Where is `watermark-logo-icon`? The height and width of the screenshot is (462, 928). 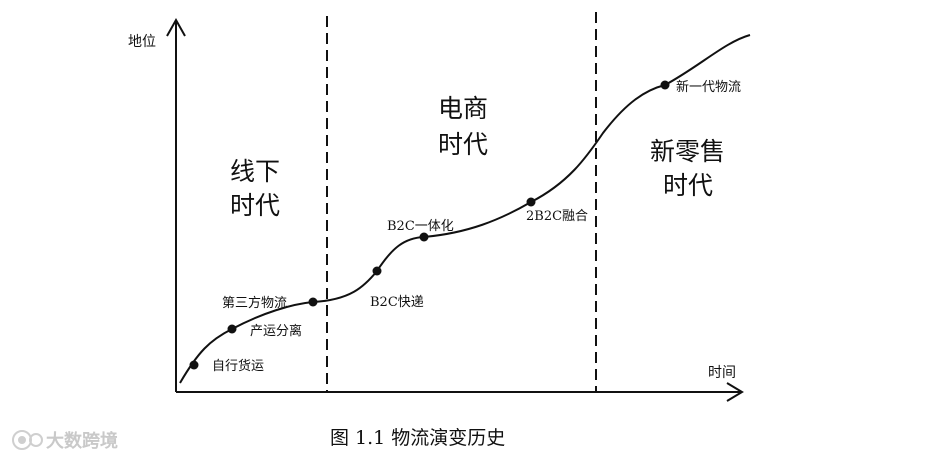 watermark-logo-icon is located at coordinates (27, 440).